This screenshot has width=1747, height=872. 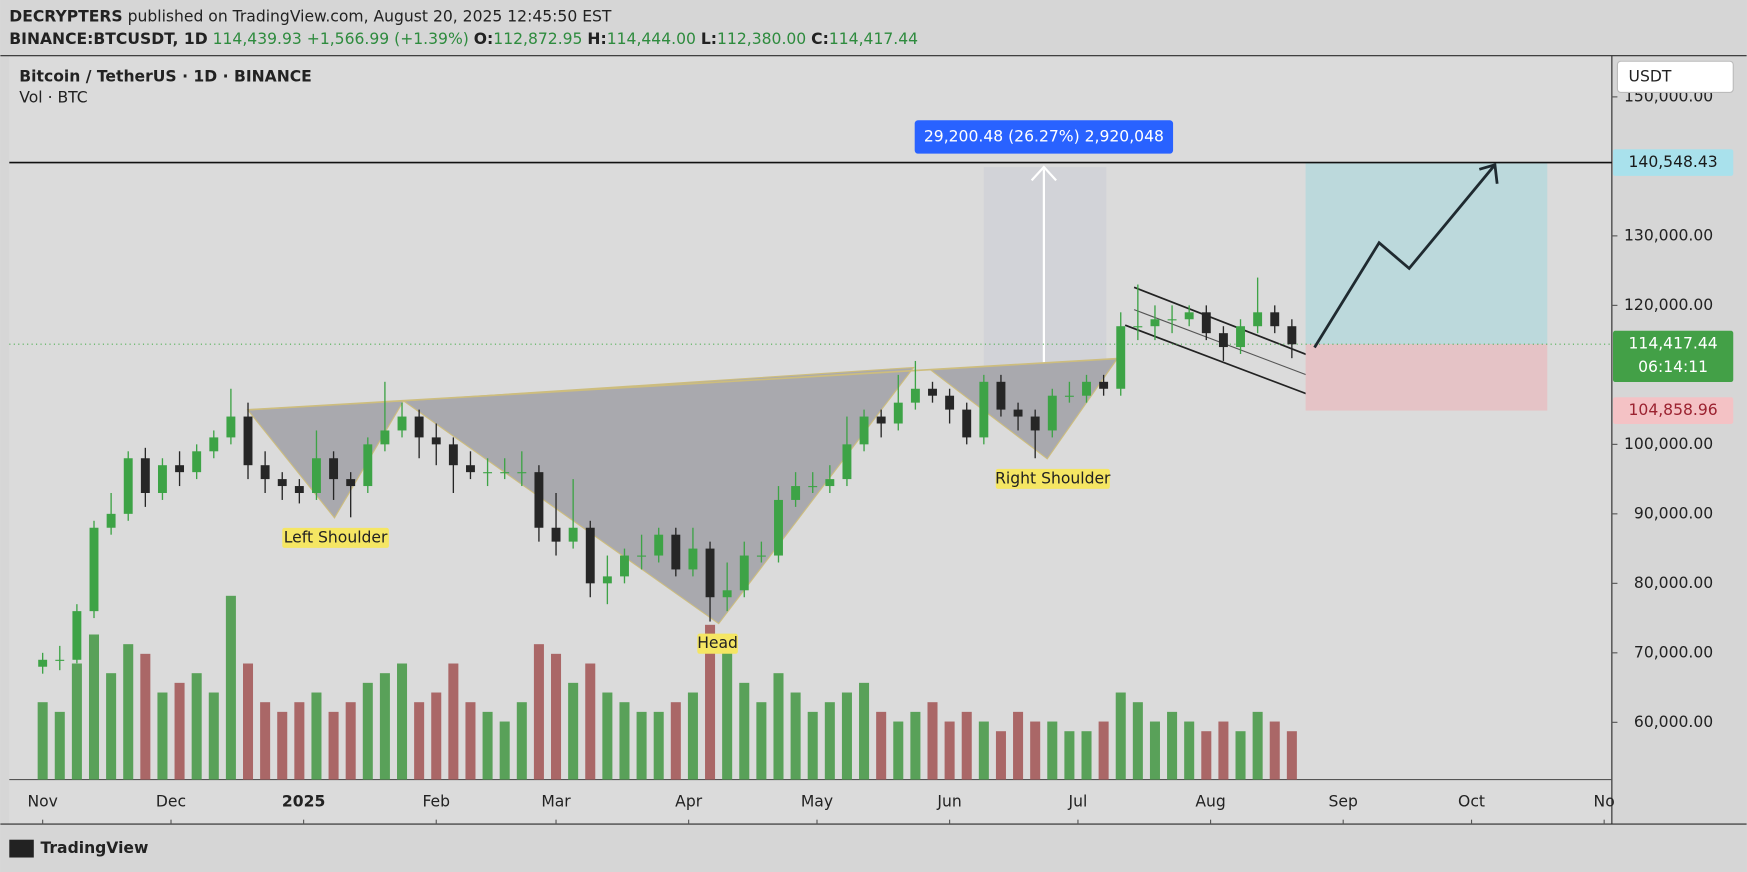 What do you see at coordinates (658, 495) in the screenshot?
I see `head-shape` at bounding box center [658, 495].